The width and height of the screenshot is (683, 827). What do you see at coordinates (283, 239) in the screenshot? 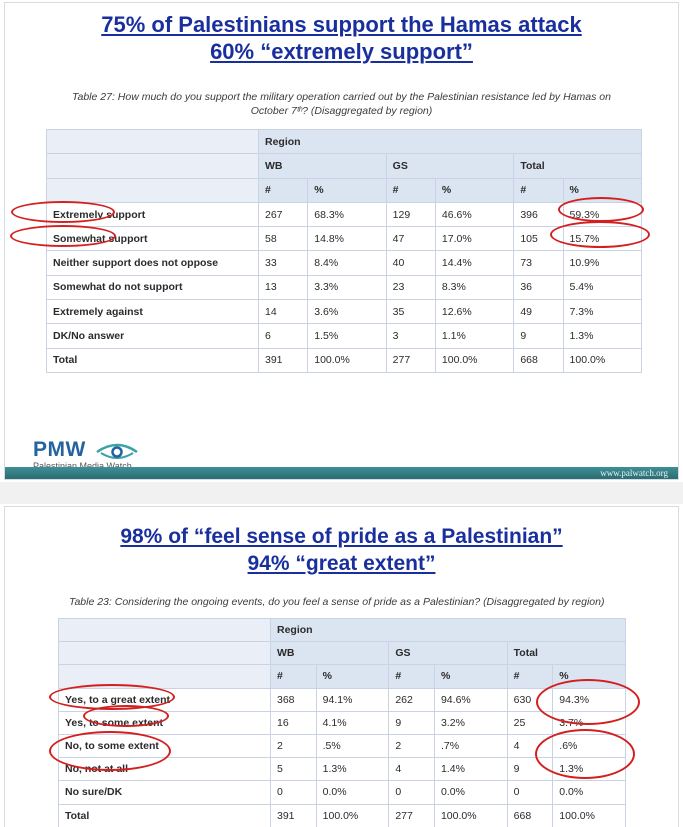
I see `table-cell: 58` at bounding box center [283, 239].